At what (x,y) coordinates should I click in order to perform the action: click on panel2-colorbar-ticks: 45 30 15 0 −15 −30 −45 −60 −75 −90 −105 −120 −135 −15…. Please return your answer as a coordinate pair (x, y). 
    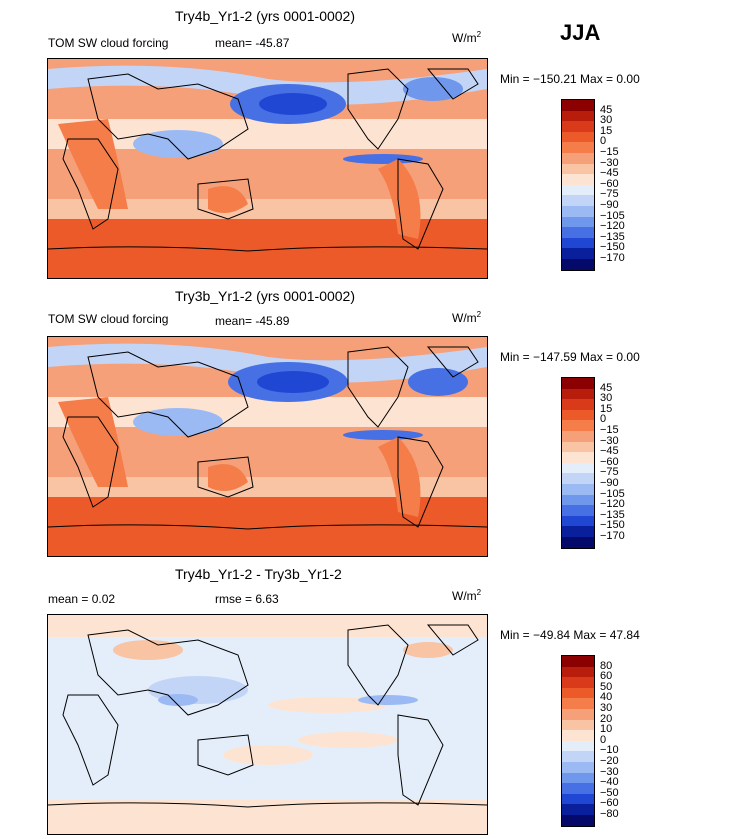
    Looking at the image, I should click on (630, 462).